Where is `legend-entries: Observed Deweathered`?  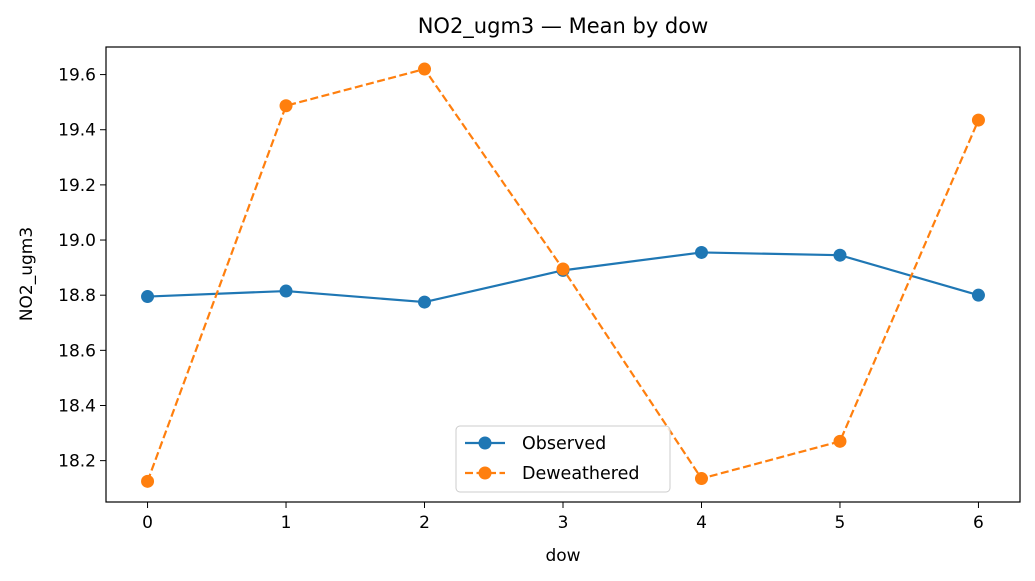
legend-entries: Observed Deweathered is located at coordinates (552, 459).